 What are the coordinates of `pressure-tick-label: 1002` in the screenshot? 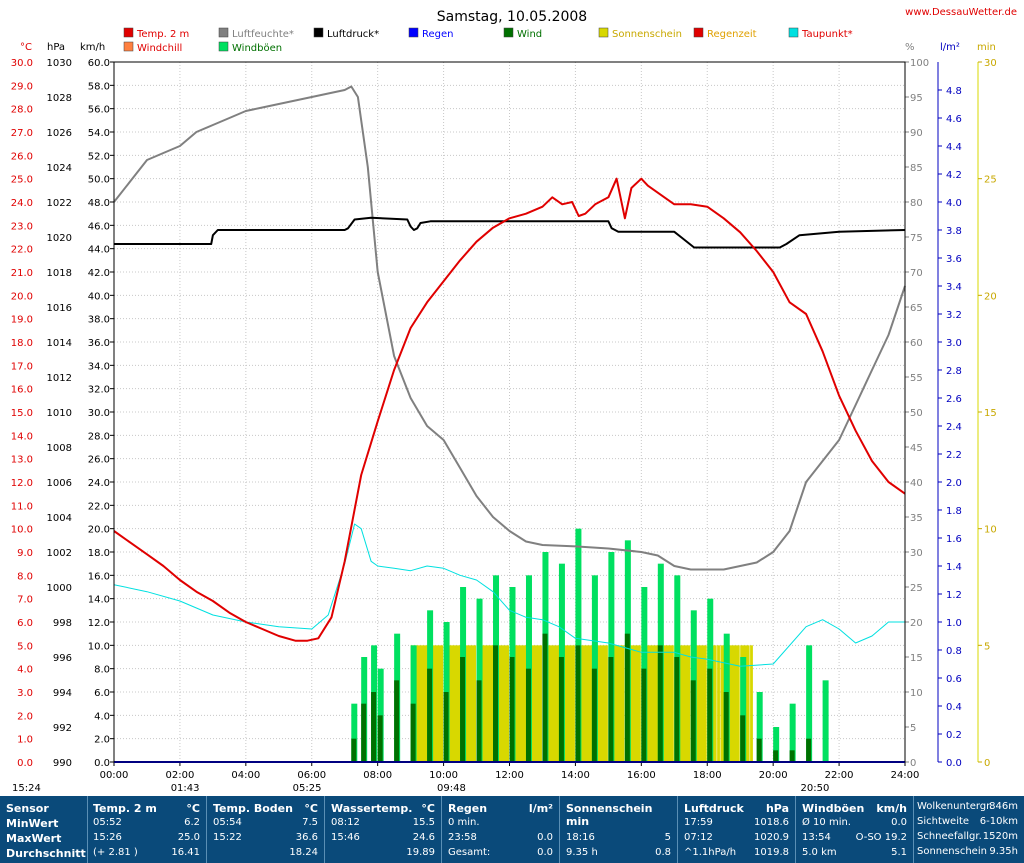 It's located at (59, 553).